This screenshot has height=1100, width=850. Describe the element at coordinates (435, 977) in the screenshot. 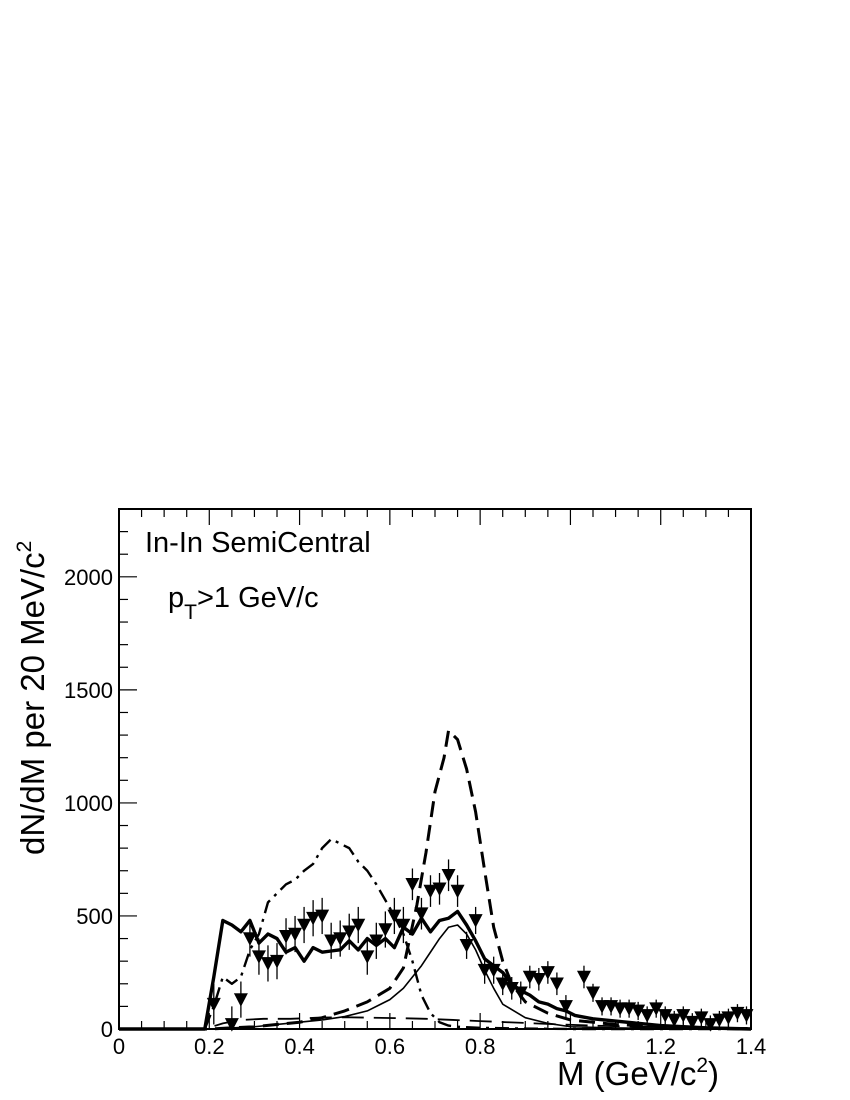

I see `series-line-thin-solid` at that location.